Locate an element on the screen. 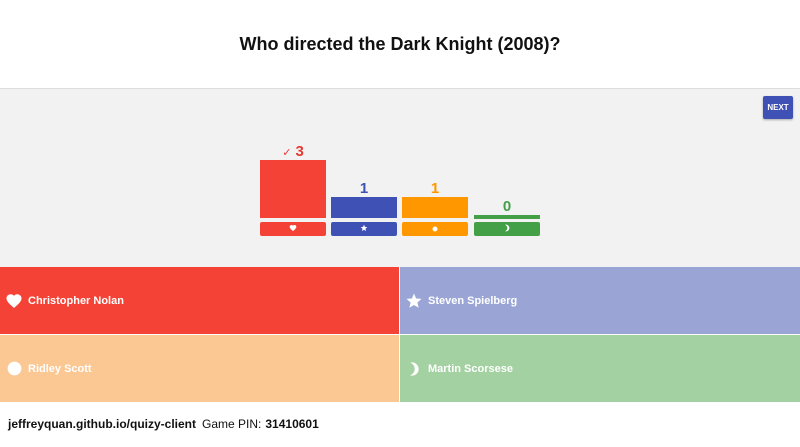 This screenshot has width=800, height=447. result-bar-2: 1 is located at coordinates (364, 178).